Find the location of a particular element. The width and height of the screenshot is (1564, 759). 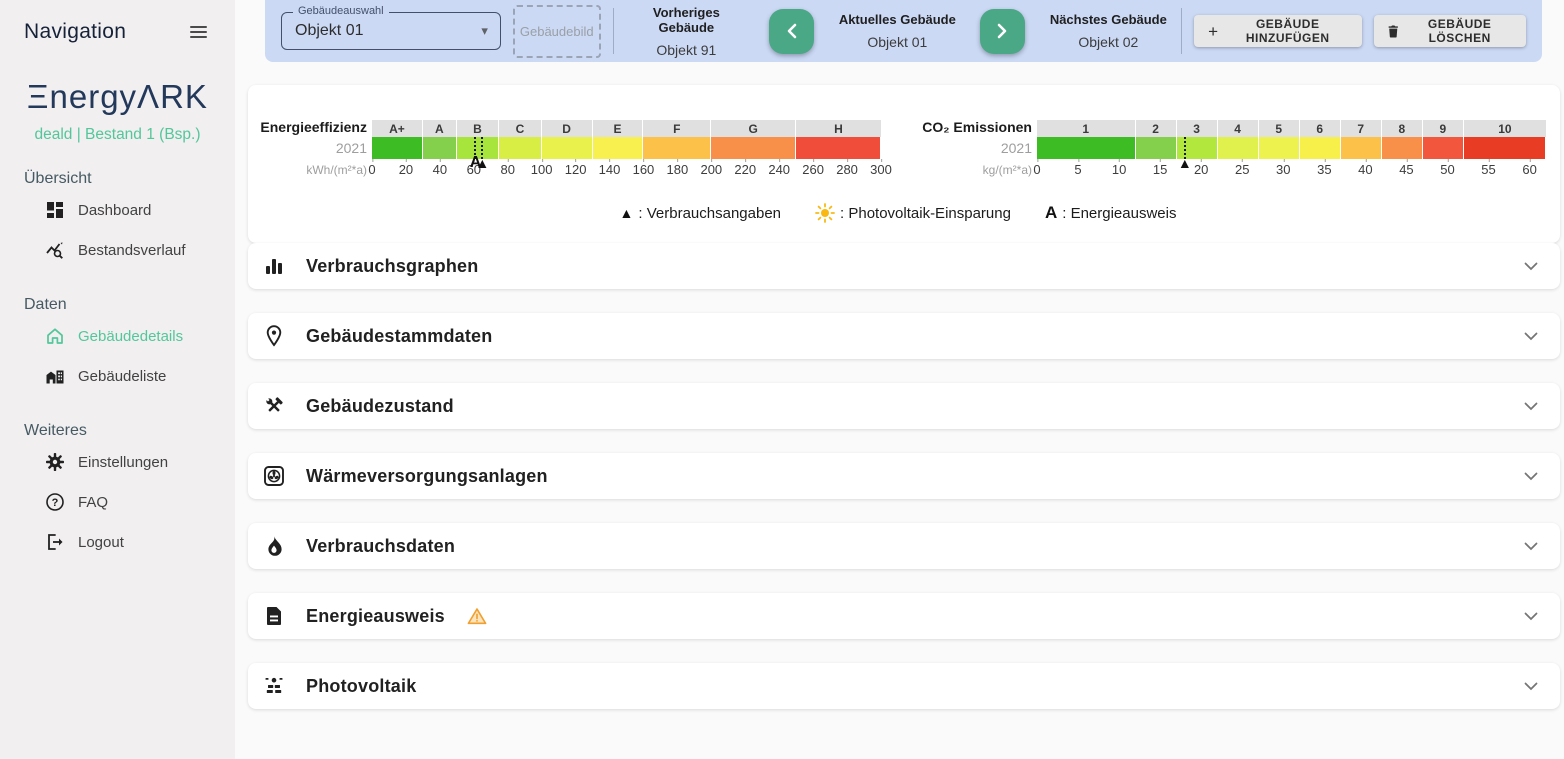

sidebar-item-gebaeudeliste: Gebäudeliste is located at coordinates (117, 376).